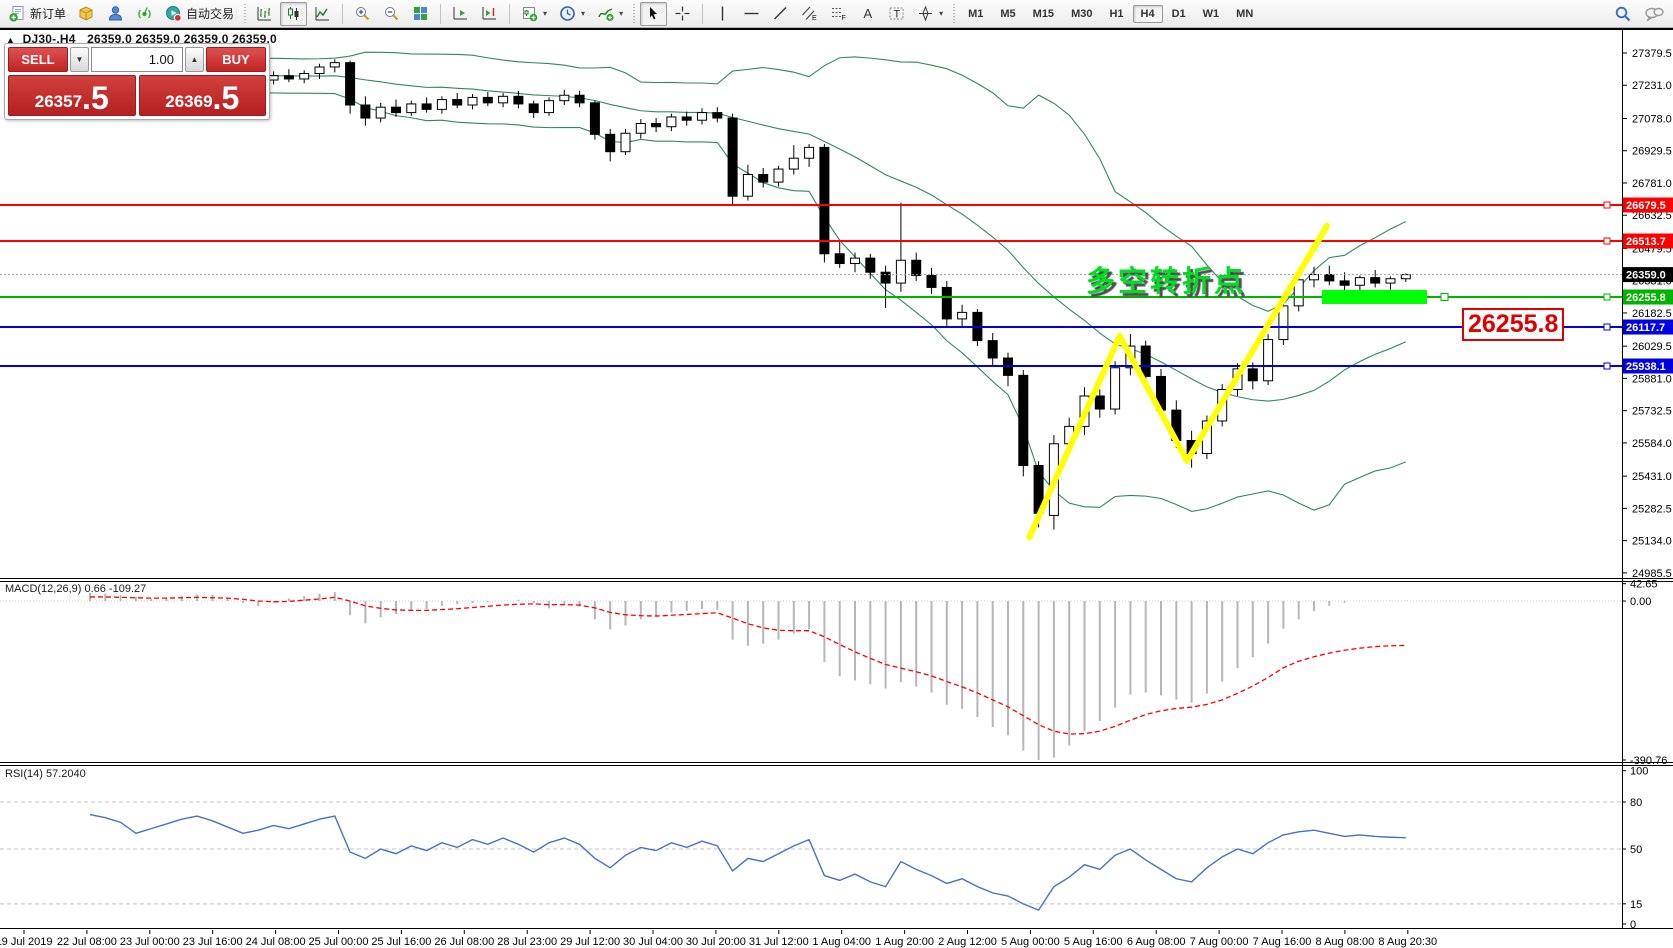  What do you see at coordinates (16, 14) in the screenshot?
I see `new-order-icon` at bounding box center [16, 14].